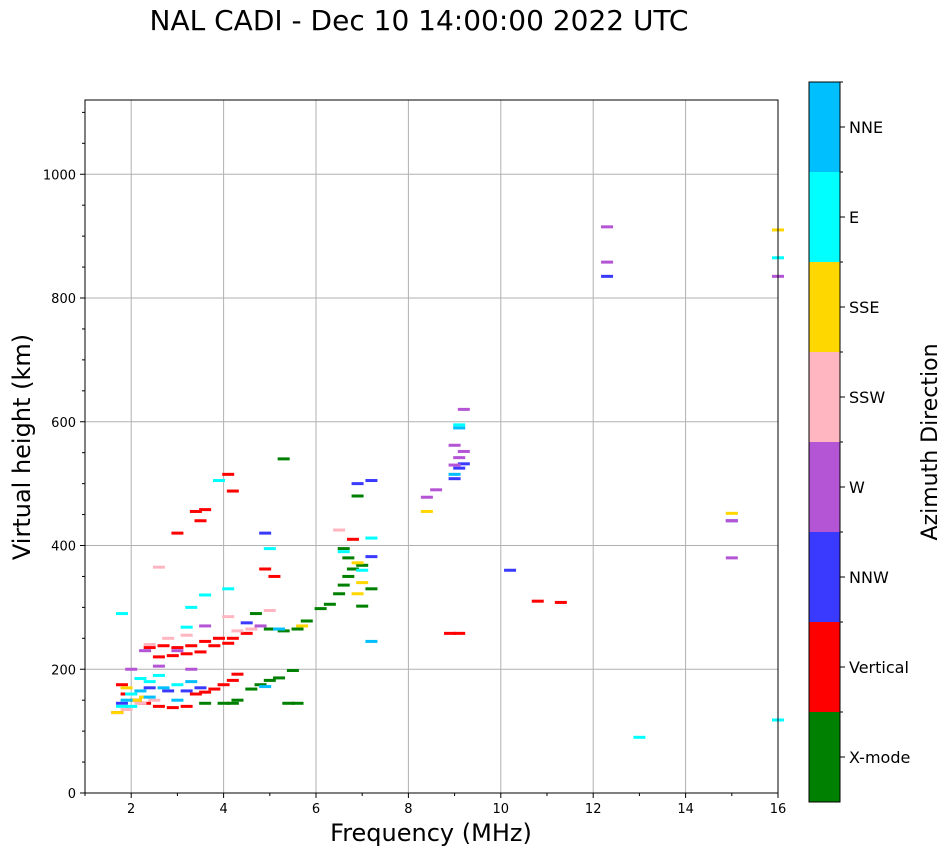 This screenshot has width=951, height=856. Describe the element at coordinates (864, 307) in the screenshot. I see `colorbar-tick-label: SSE` at that location.